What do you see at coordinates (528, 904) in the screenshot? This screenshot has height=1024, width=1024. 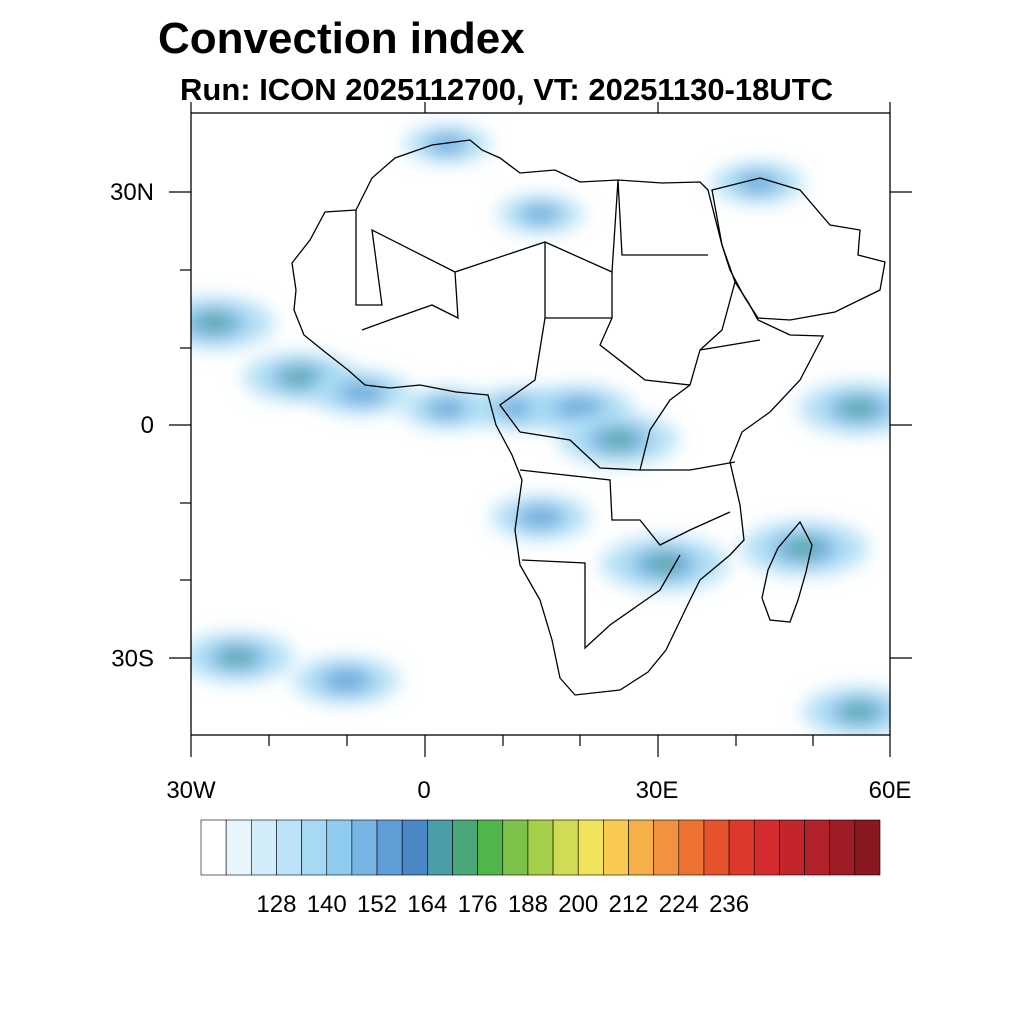 I see `colorbar-tick-label: 188` at bounding box center [528, 904].